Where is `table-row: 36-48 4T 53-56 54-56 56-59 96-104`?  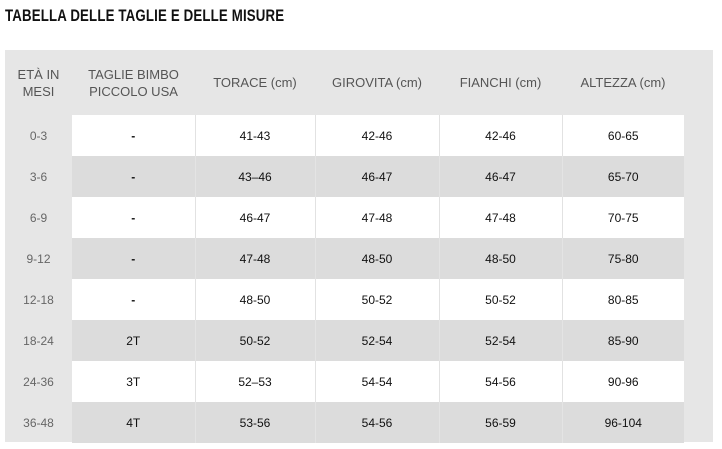 table-row: 36-48 4T 53-56 54-56 56-59 96-104 is located at coordinates (344, 422).